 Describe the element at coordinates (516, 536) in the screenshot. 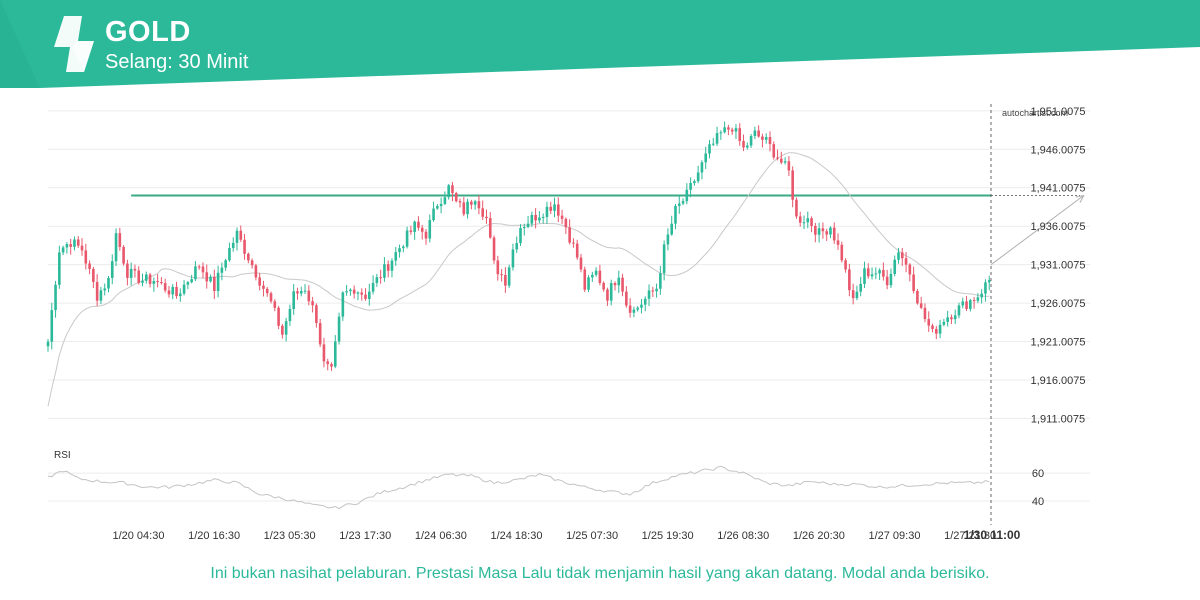

I see `x-tick-label: 1/24 18:30` at that location.